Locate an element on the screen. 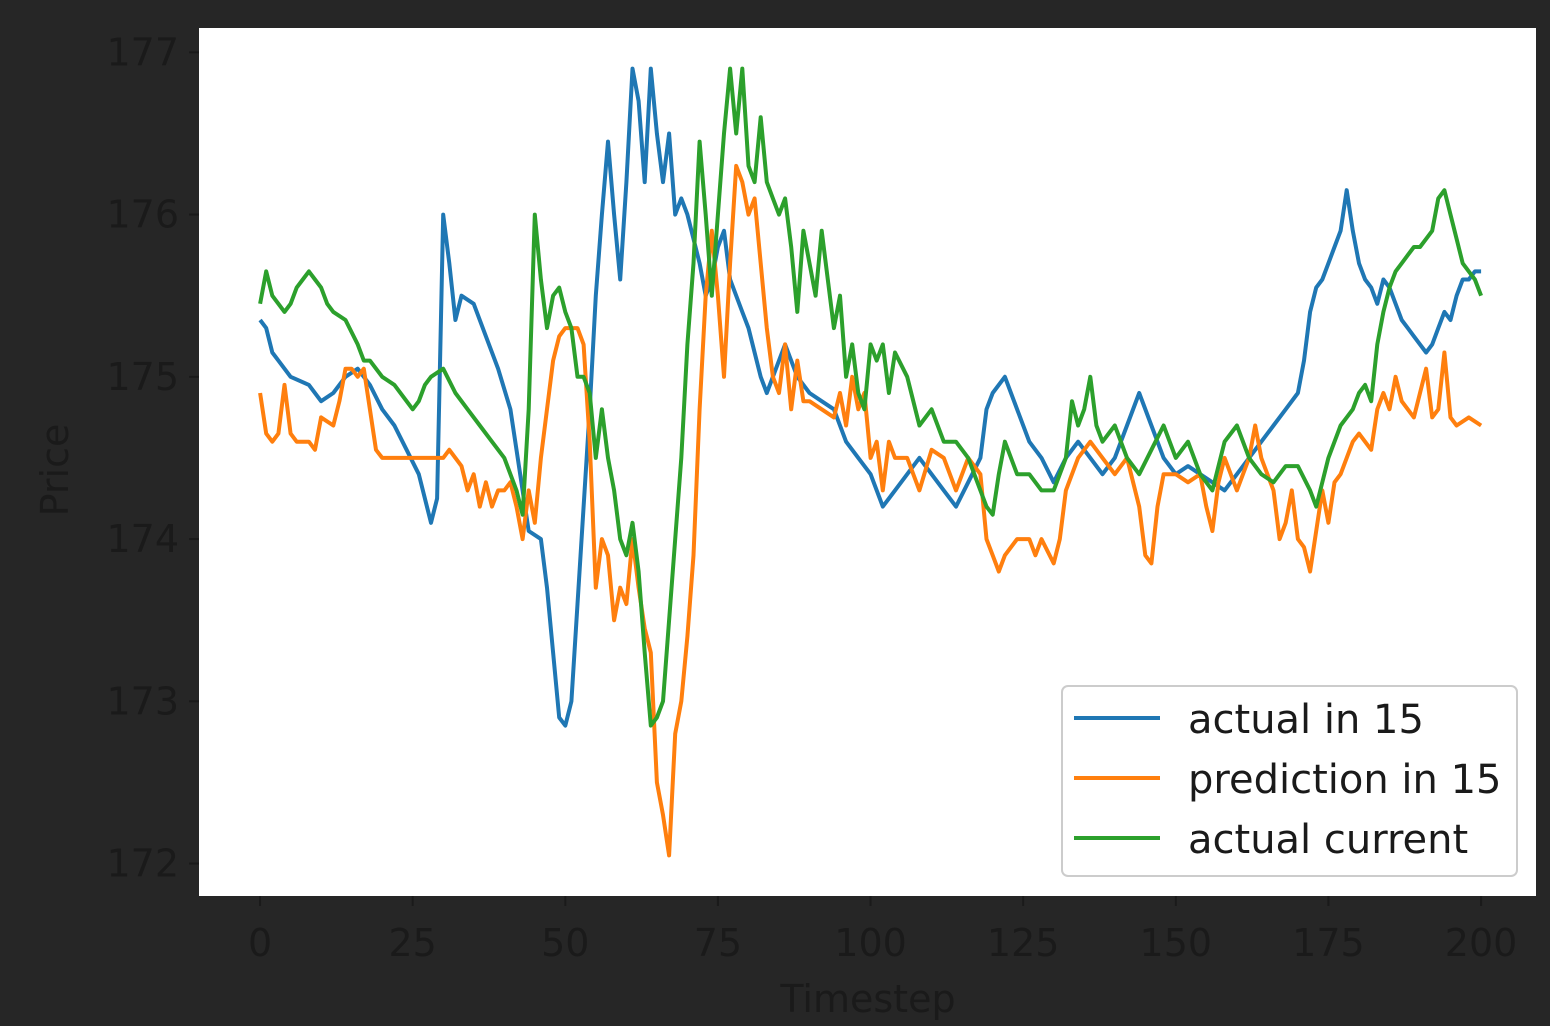 This screenshot has height=1026, width=1550. x-tick-label: 25 is located at coordinates (412, 943).